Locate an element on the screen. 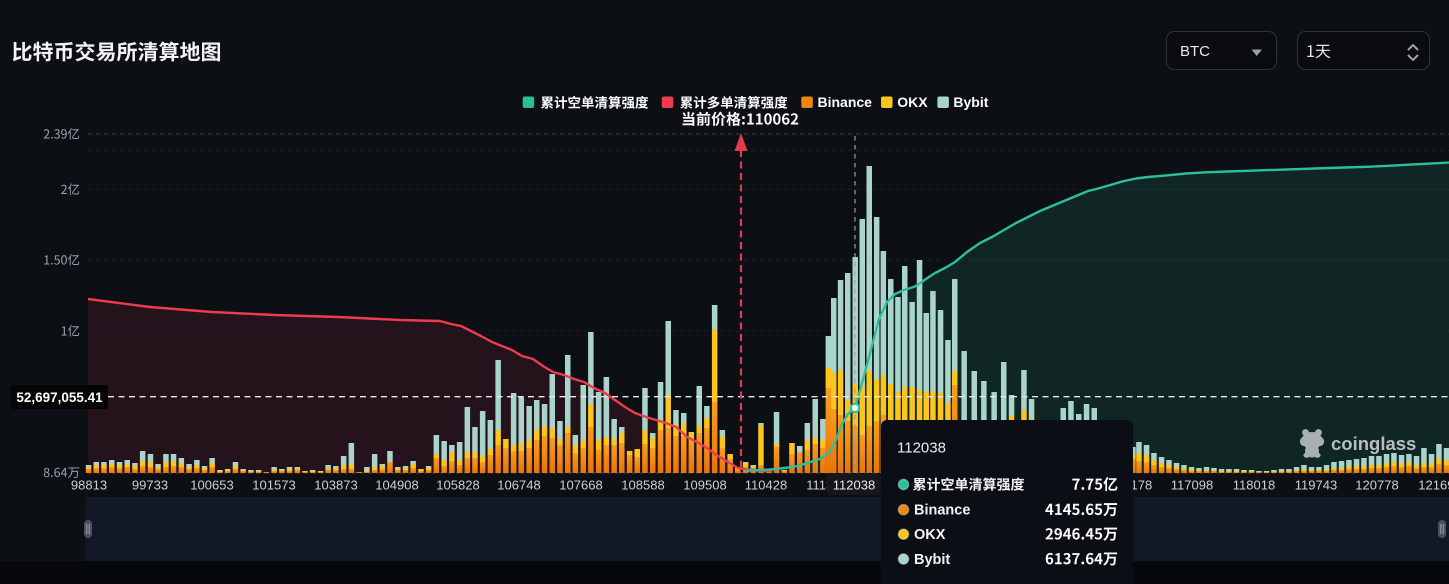 Image resolution: width=1449 pixels, height=584 pixels. svg-text: 109508 is located at coordinates (704, 485).